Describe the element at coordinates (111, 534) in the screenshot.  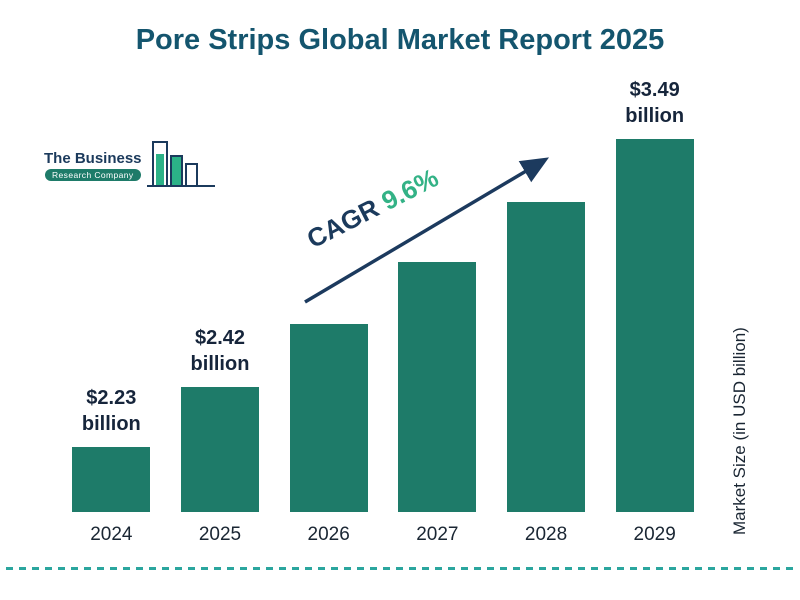
I see `x-tick-label-2024: 2024` at that location.